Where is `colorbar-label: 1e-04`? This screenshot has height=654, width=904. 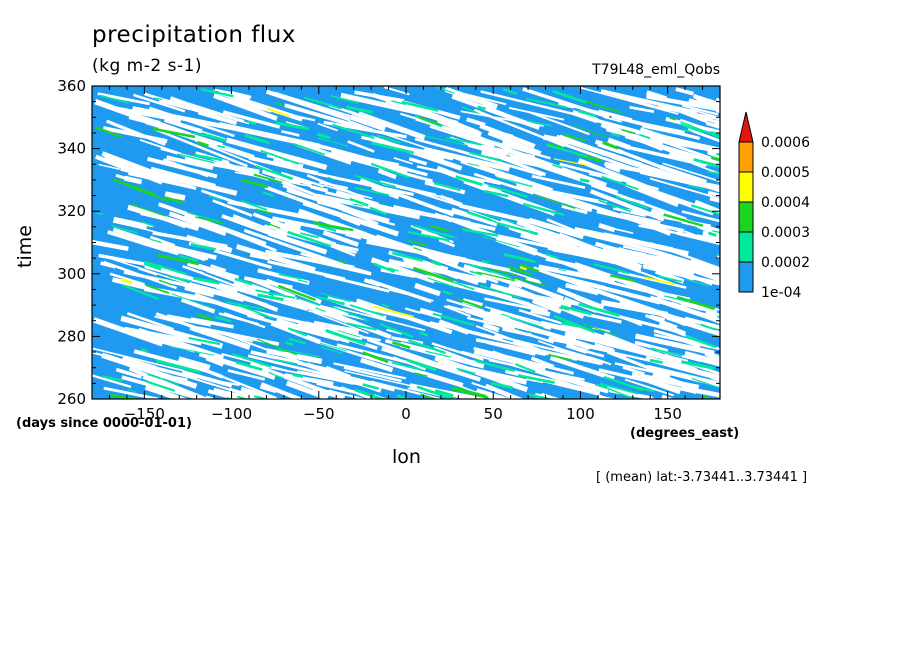
colorbar-label: 1e-04 is located at coordinates (781, 293).